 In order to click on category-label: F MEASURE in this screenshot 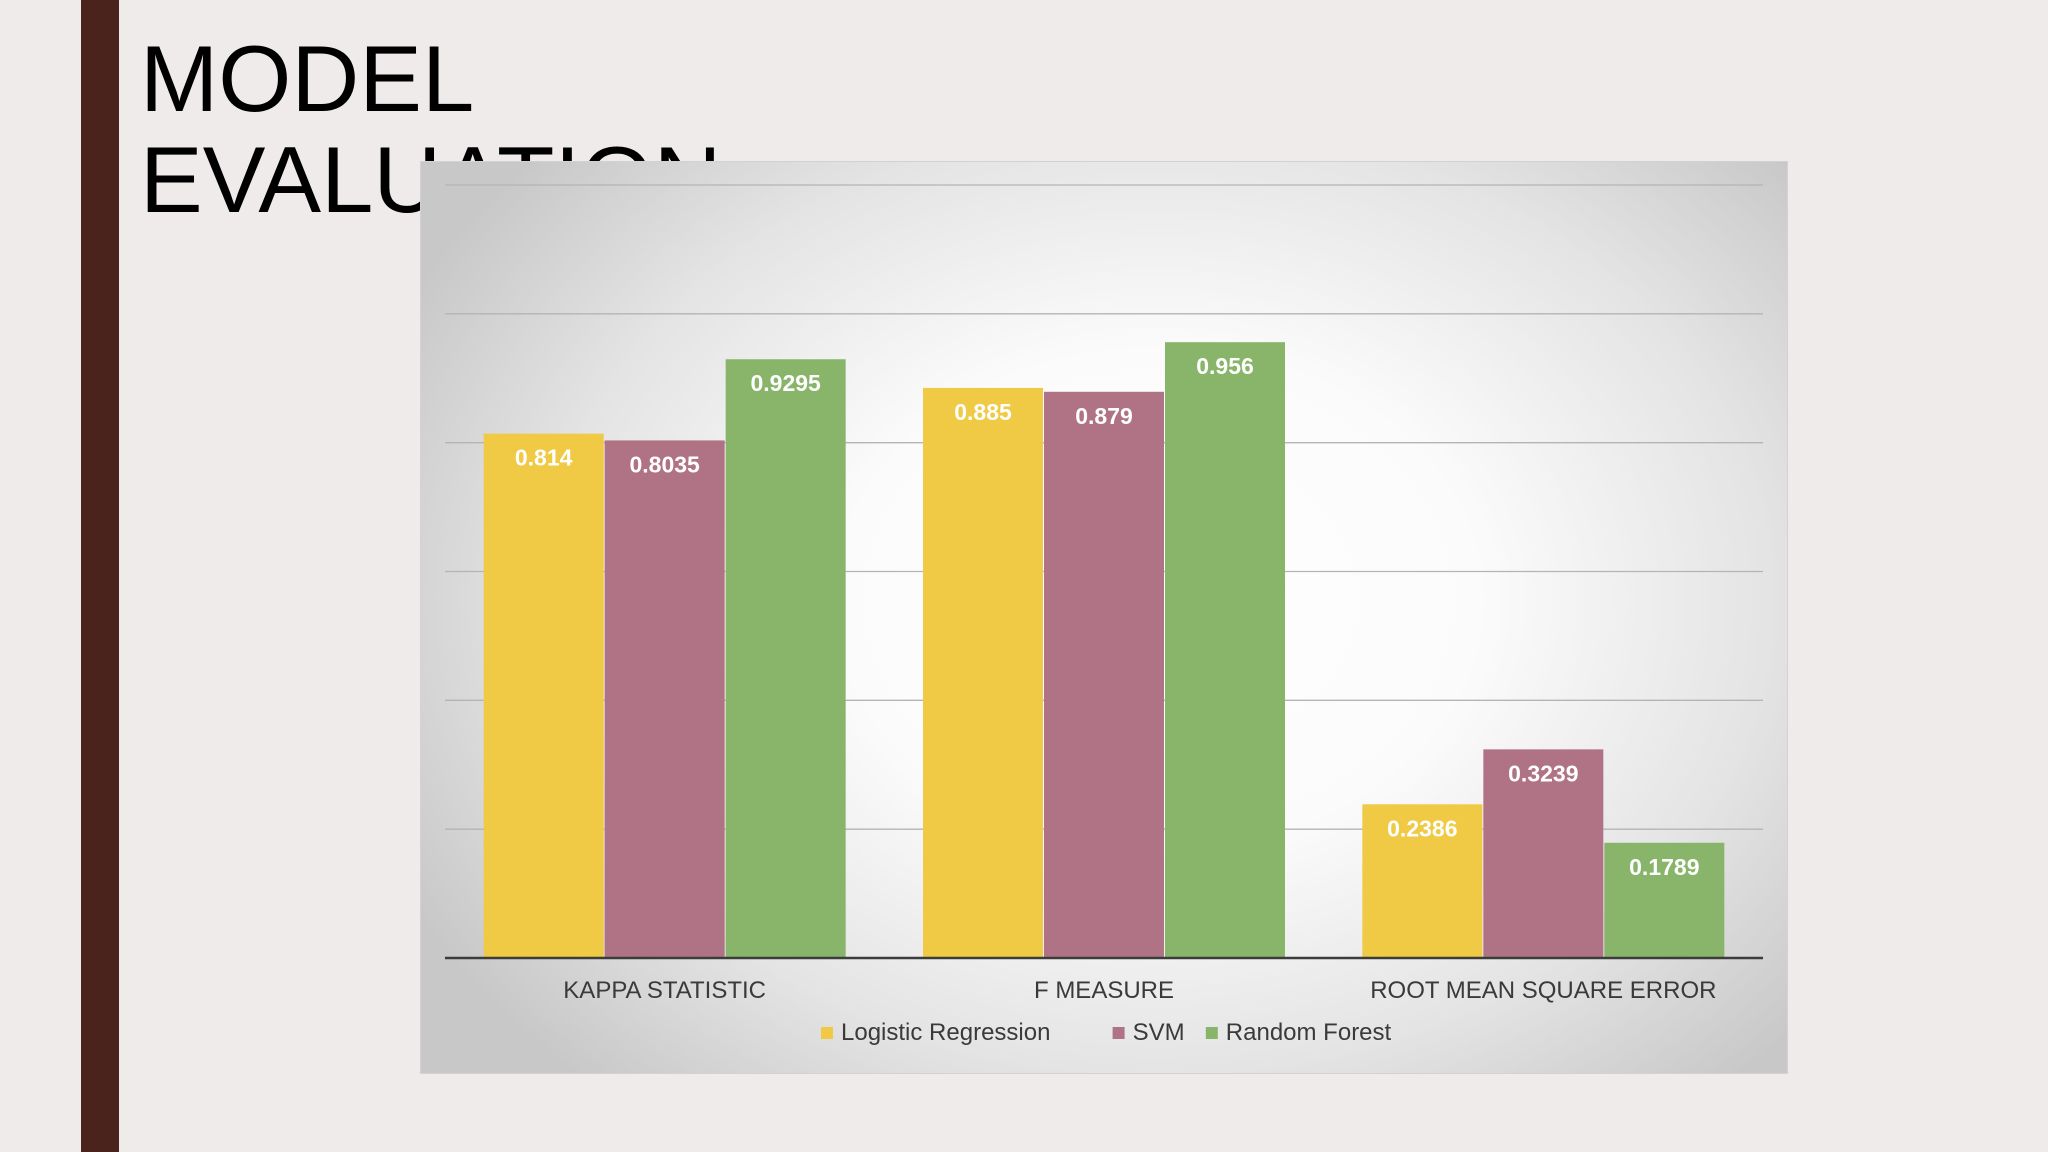, I will do `click(1104, 990)`.